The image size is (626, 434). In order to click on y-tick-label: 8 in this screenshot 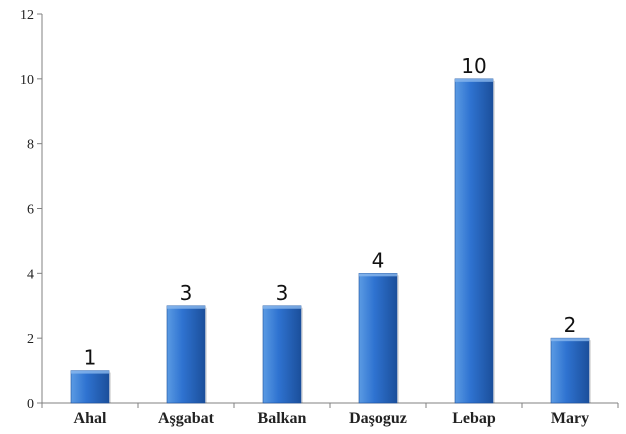, I will do `click(30, 145)`.